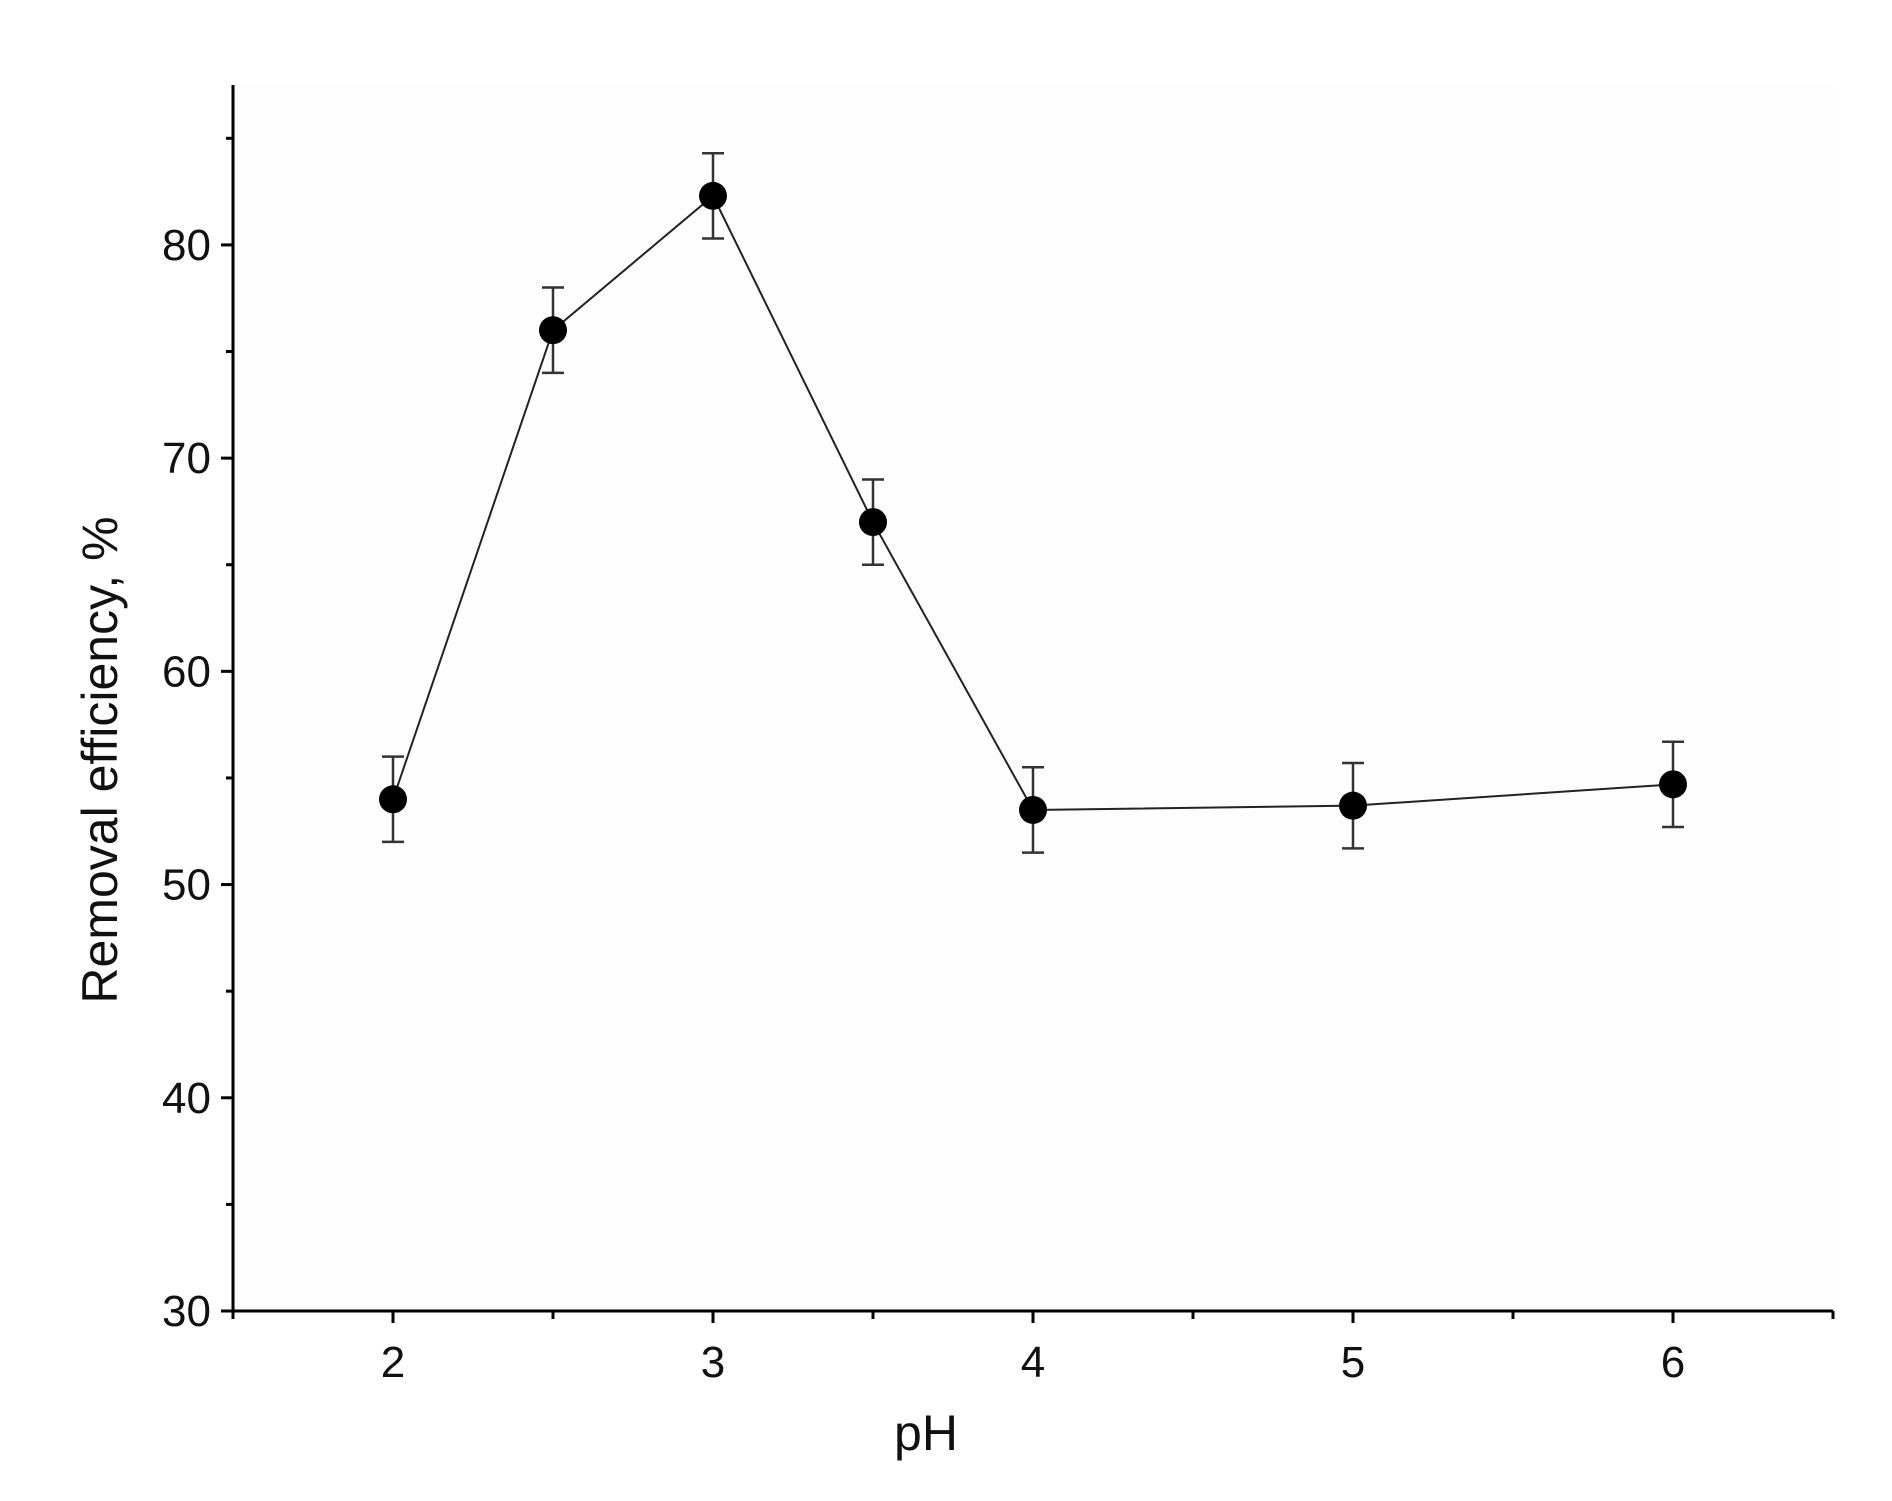 The image size is (1892, 1501). What do you see at coordinates (393, 1362) in the screenshot?
I see `x-tick-label: 2` at bounding box center [393, 1362].